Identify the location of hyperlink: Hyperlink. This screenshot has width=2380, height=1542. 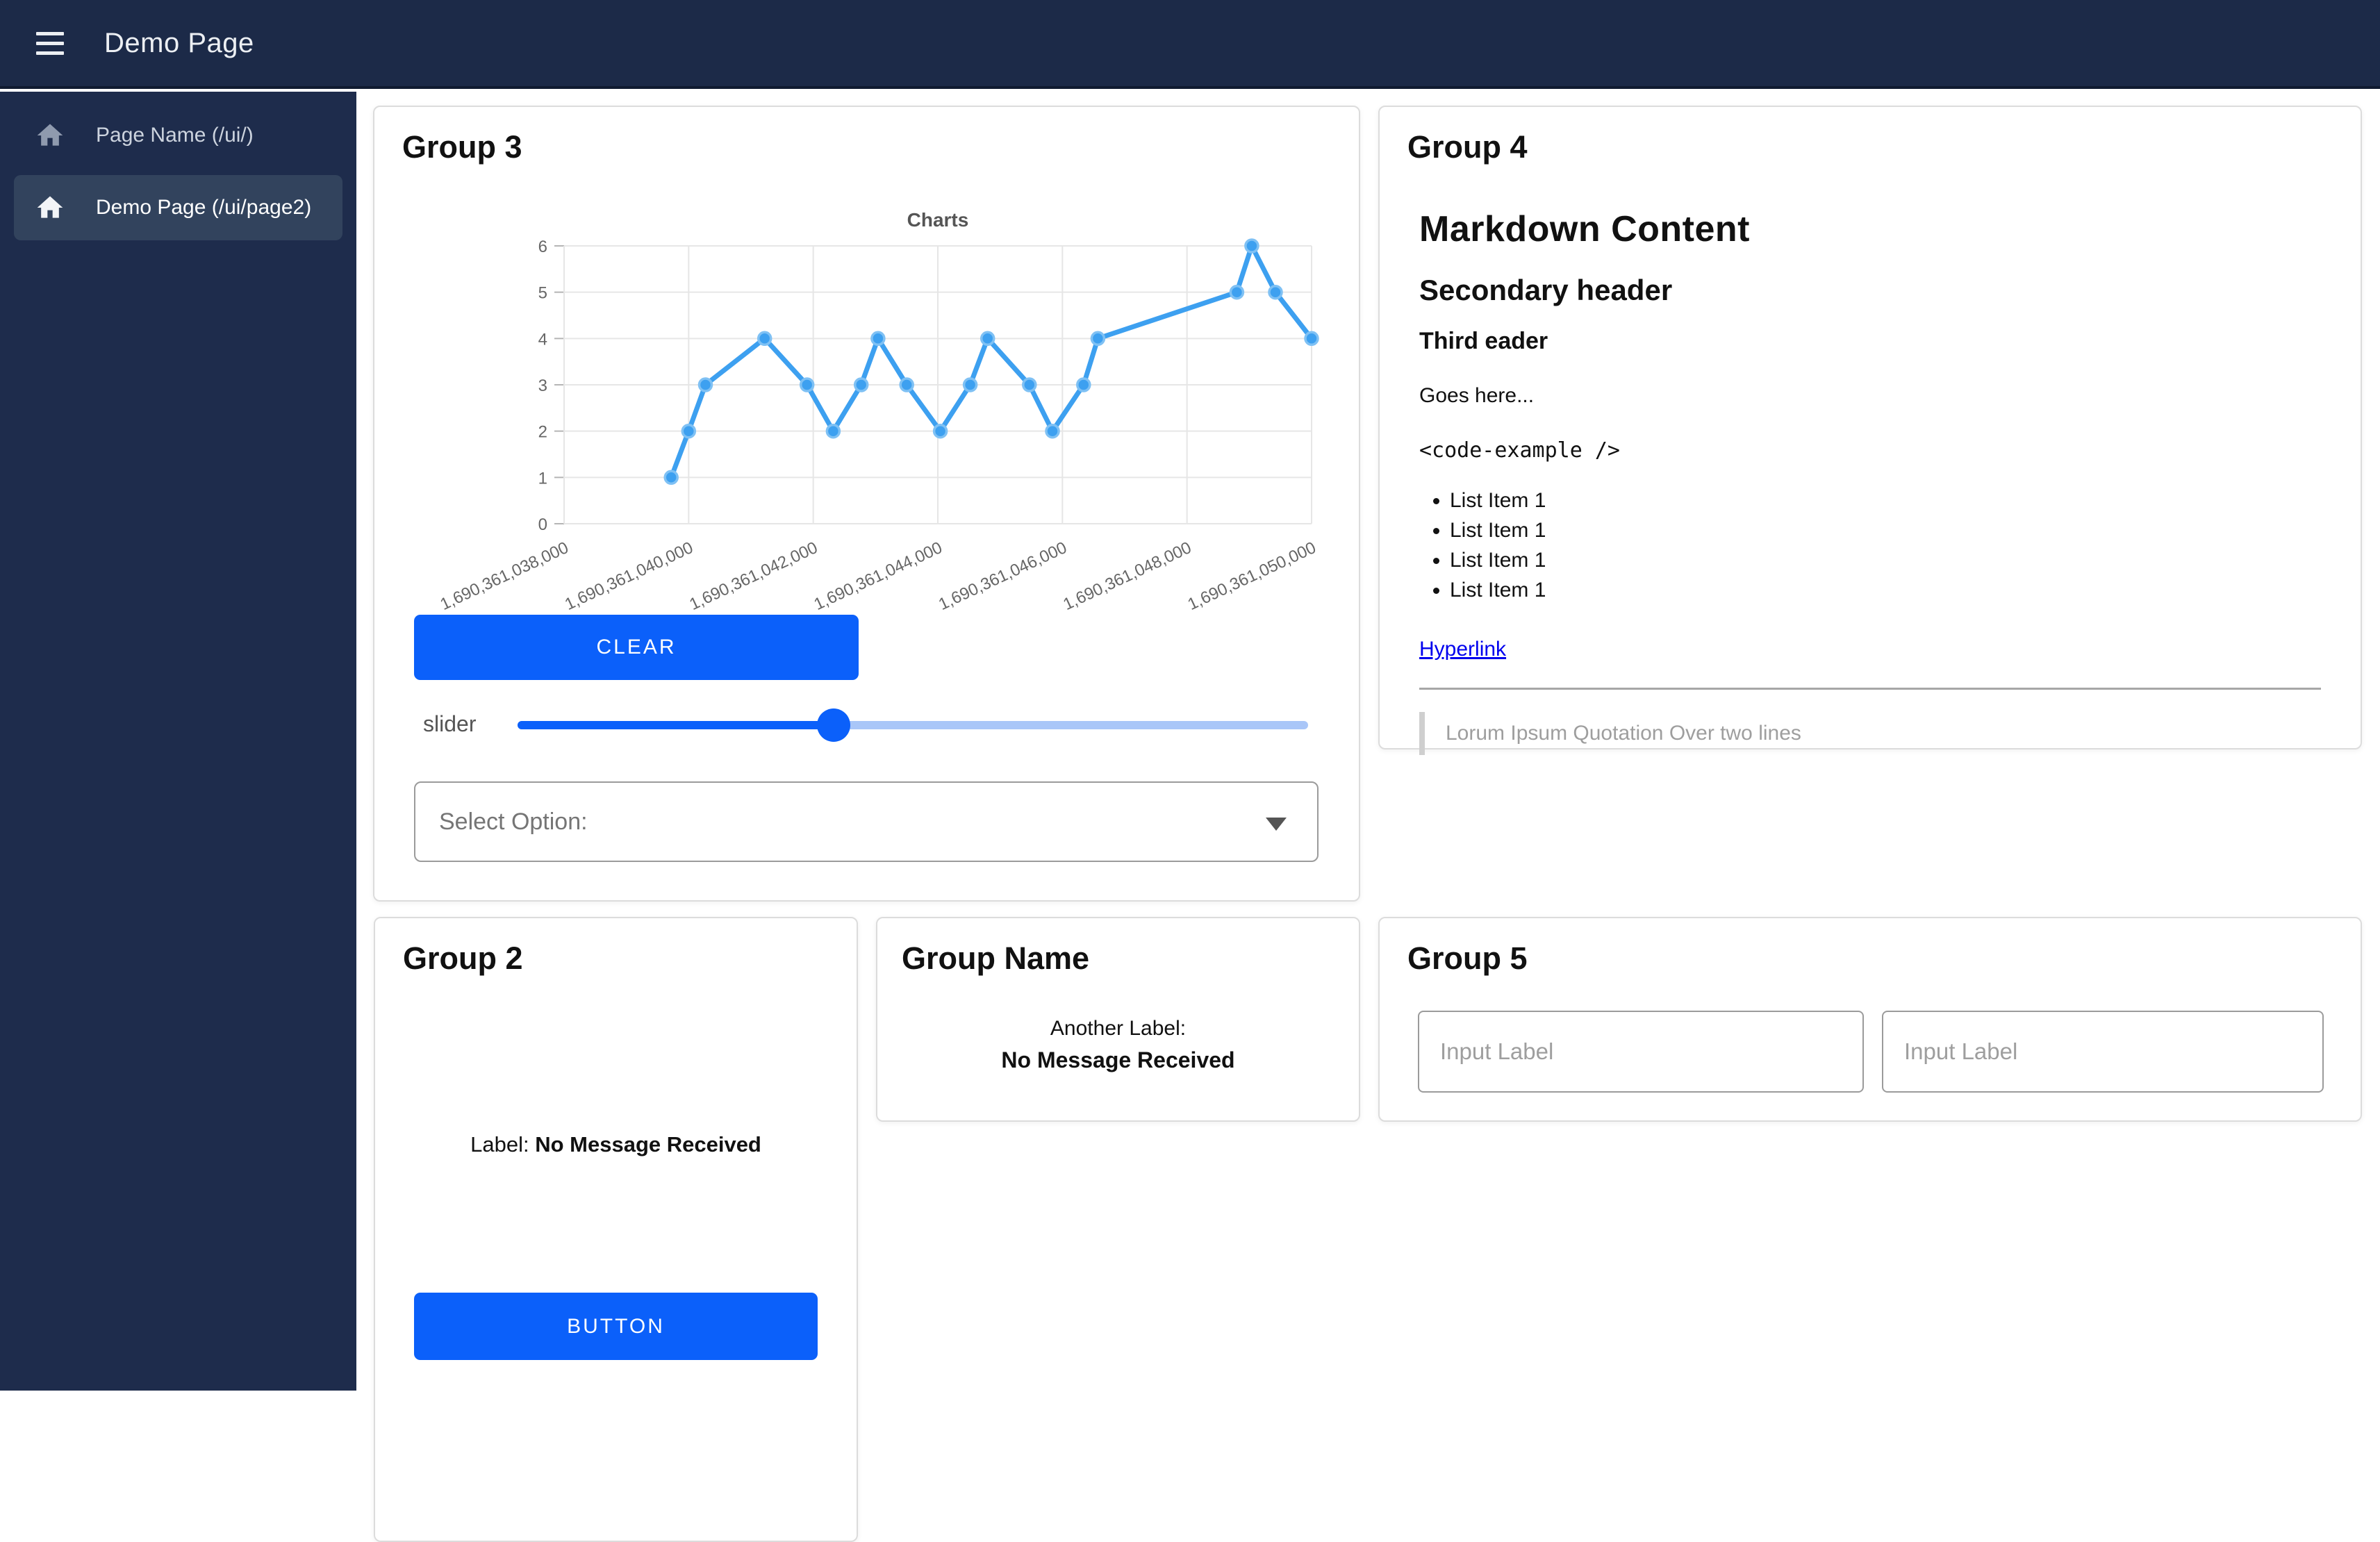
(1463, 649).